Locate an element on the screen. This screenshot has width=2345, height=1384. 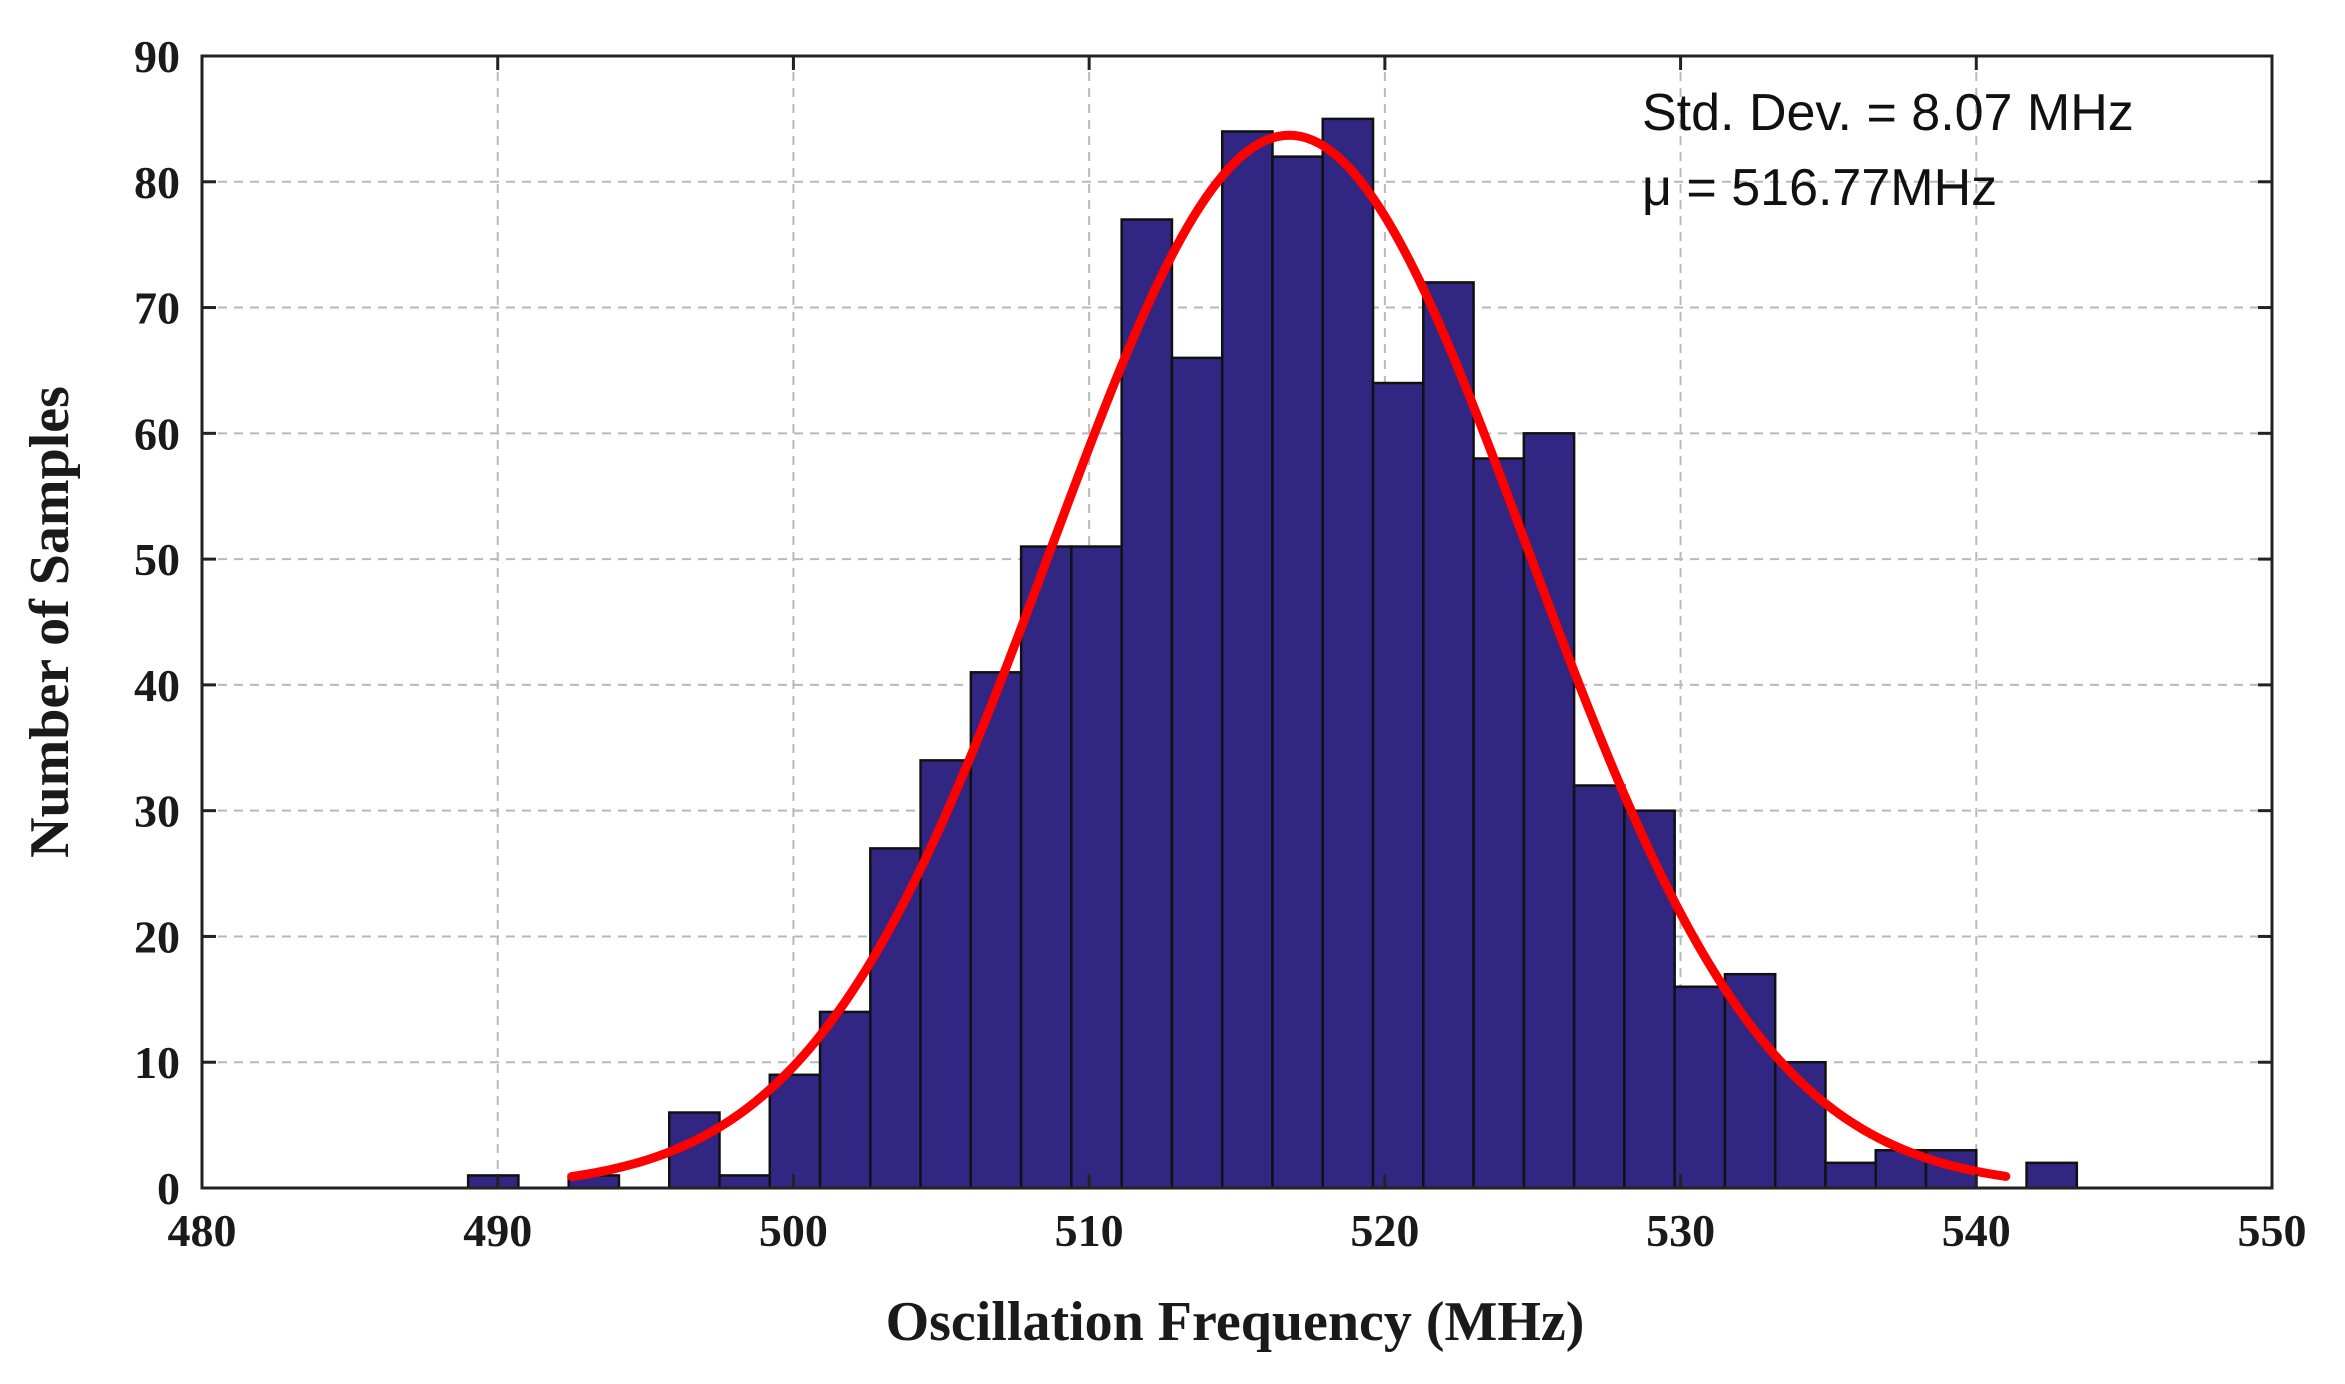
x-tick-label: 530 is located at coordinates (1680, 1230).